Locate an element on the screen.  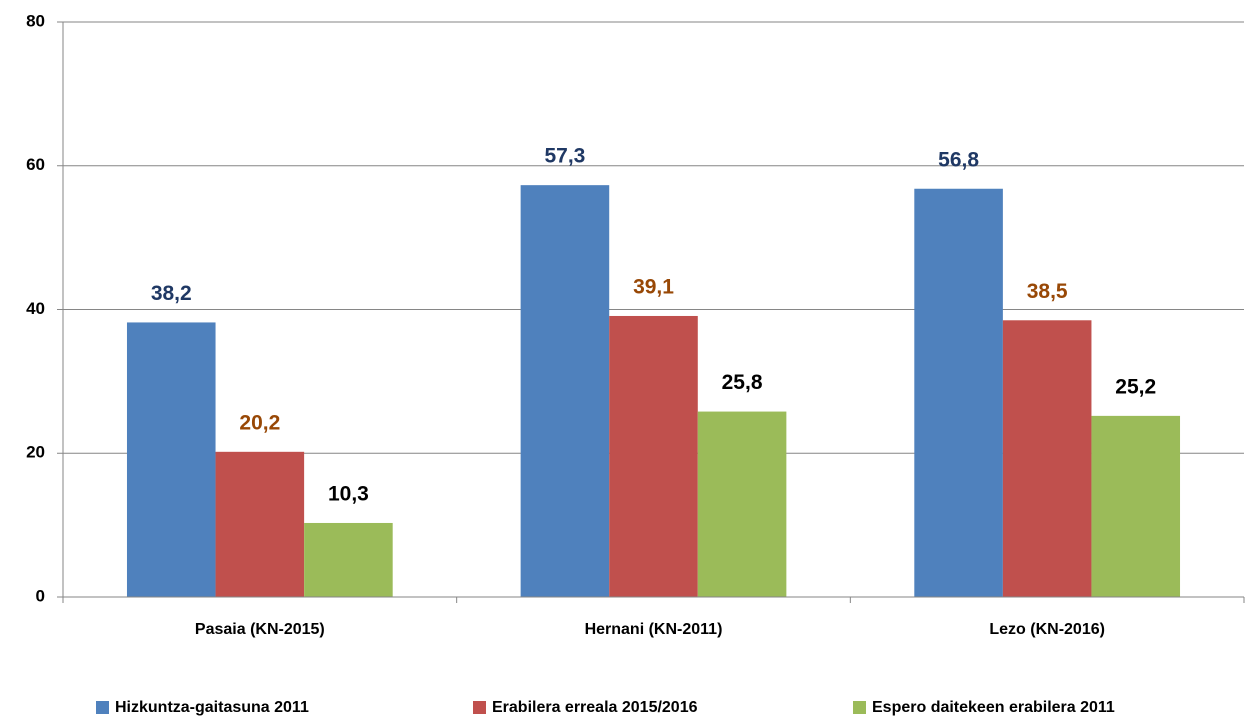
value-label: 10,3 is located at coordinates (348, 494).